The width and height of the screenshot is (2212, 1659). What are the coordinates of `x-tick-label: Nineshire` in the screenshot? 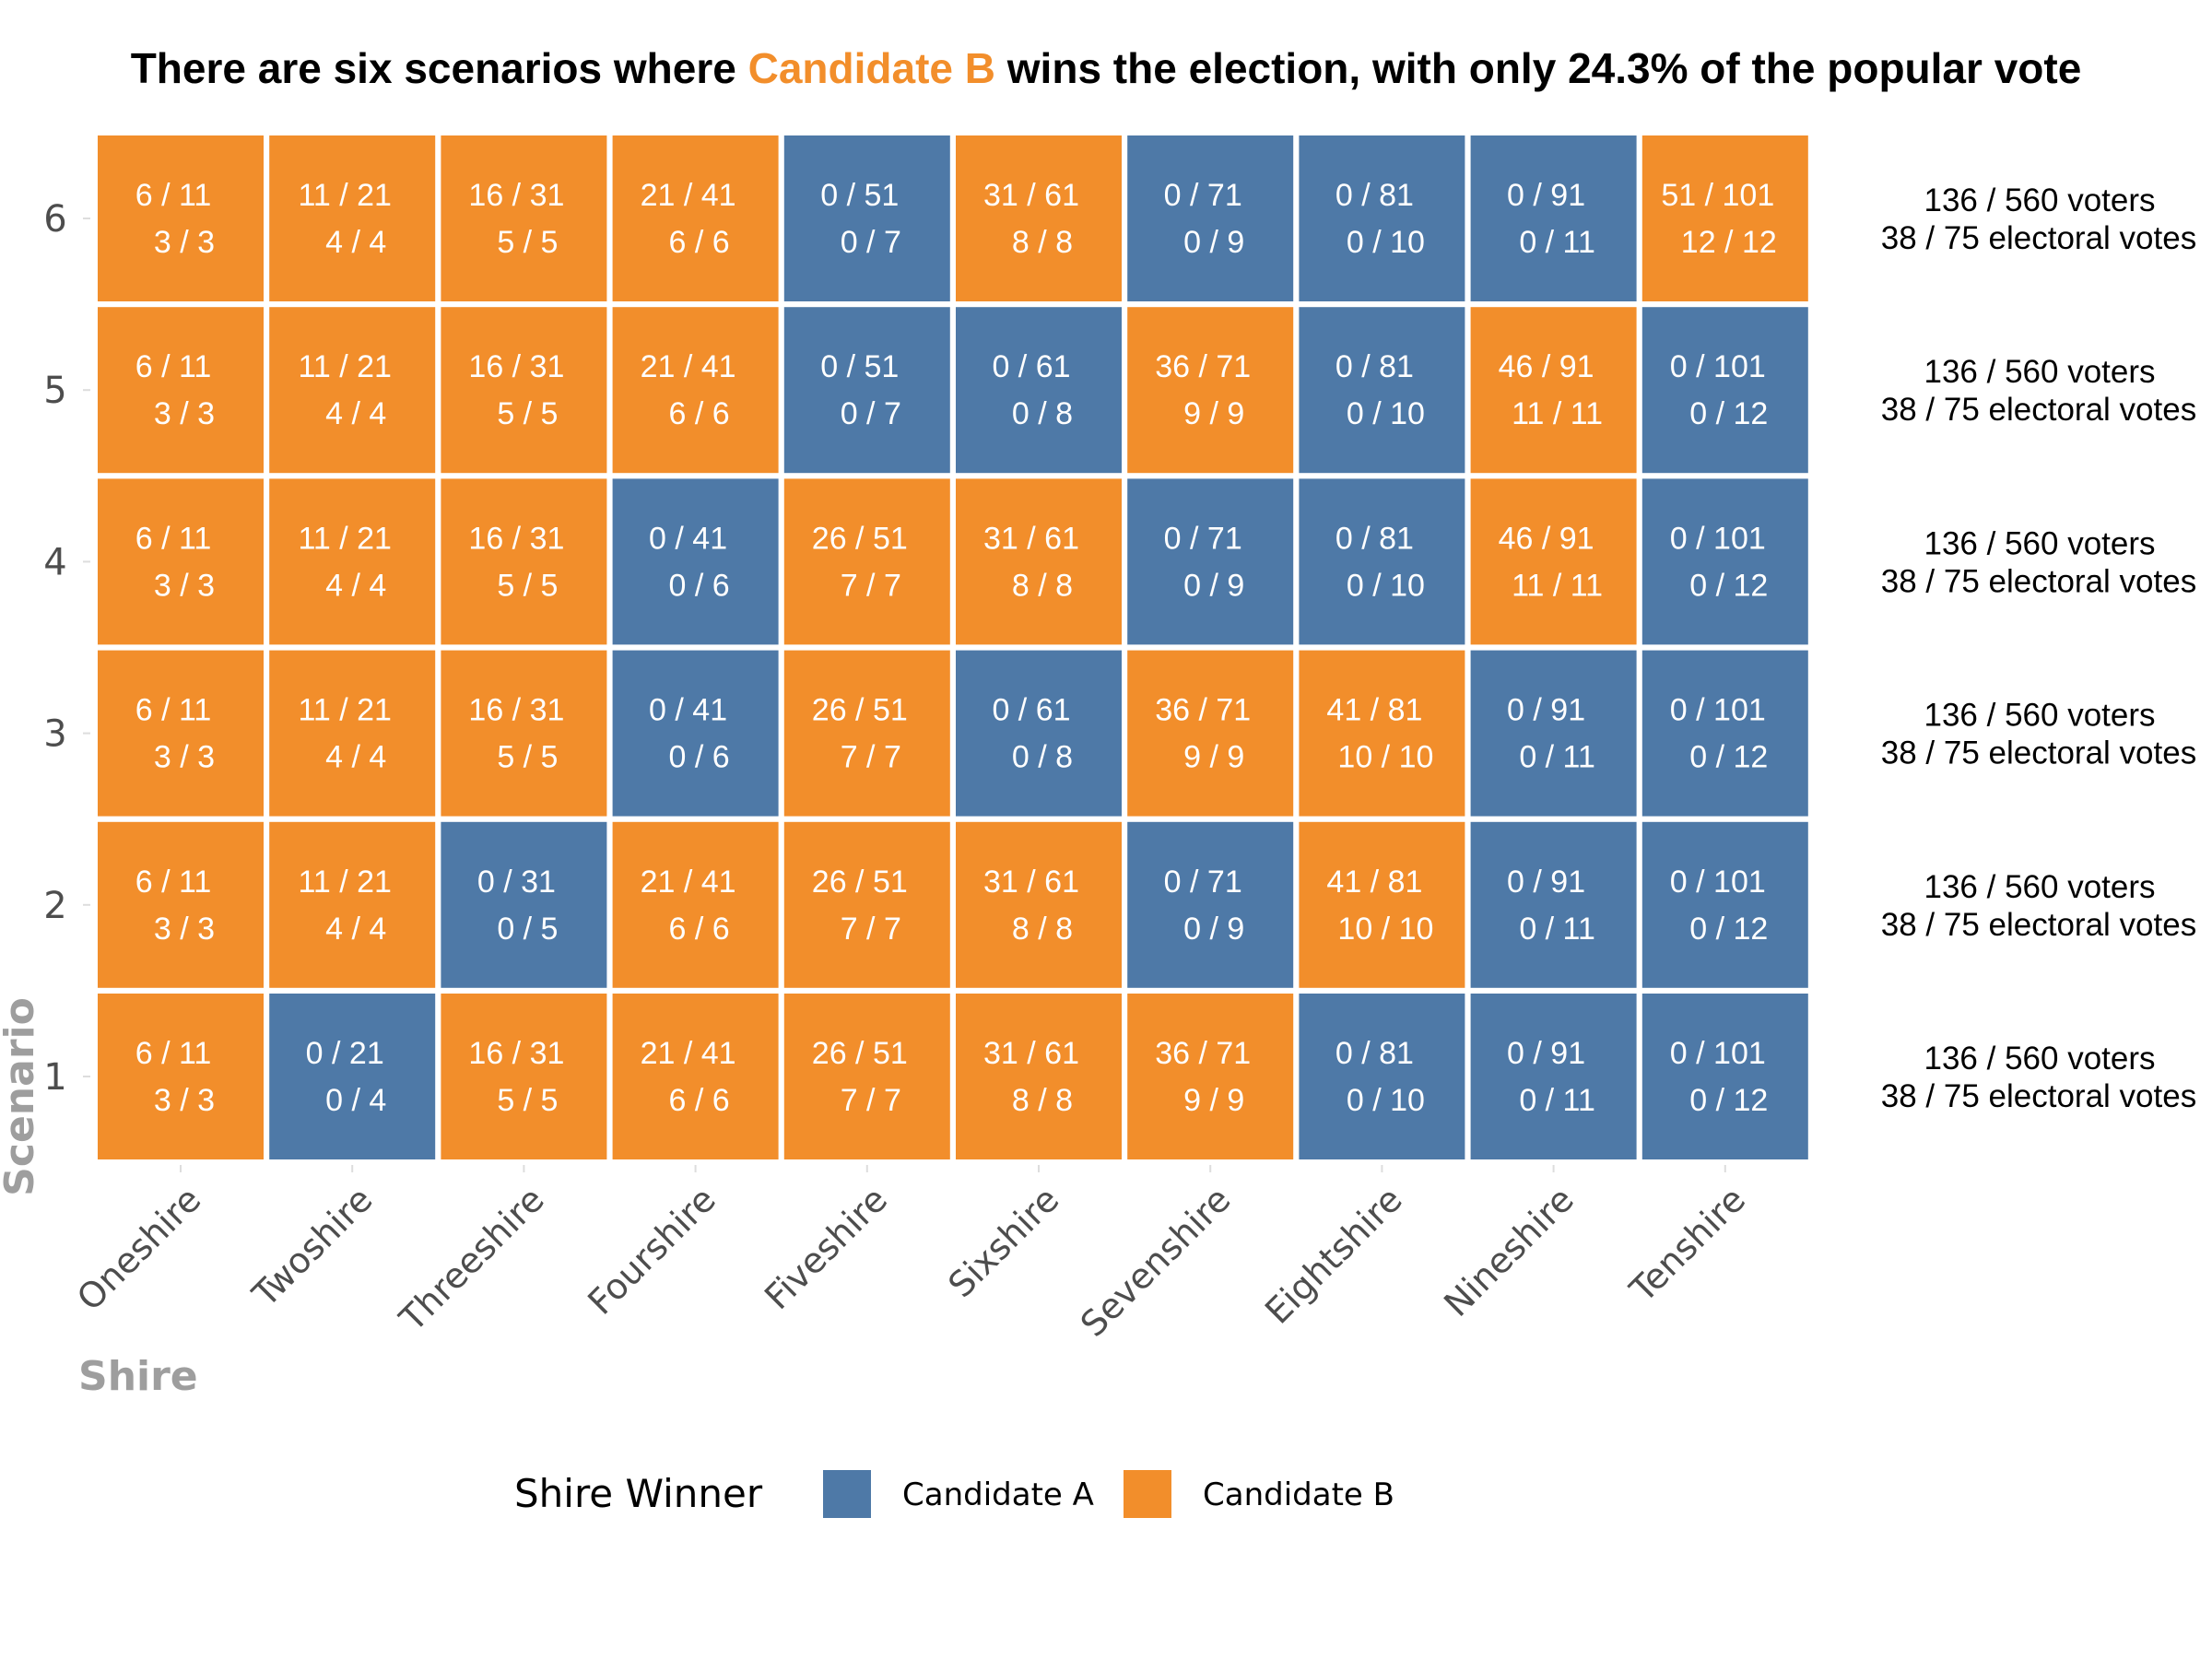 It's located at (1509, 1251).